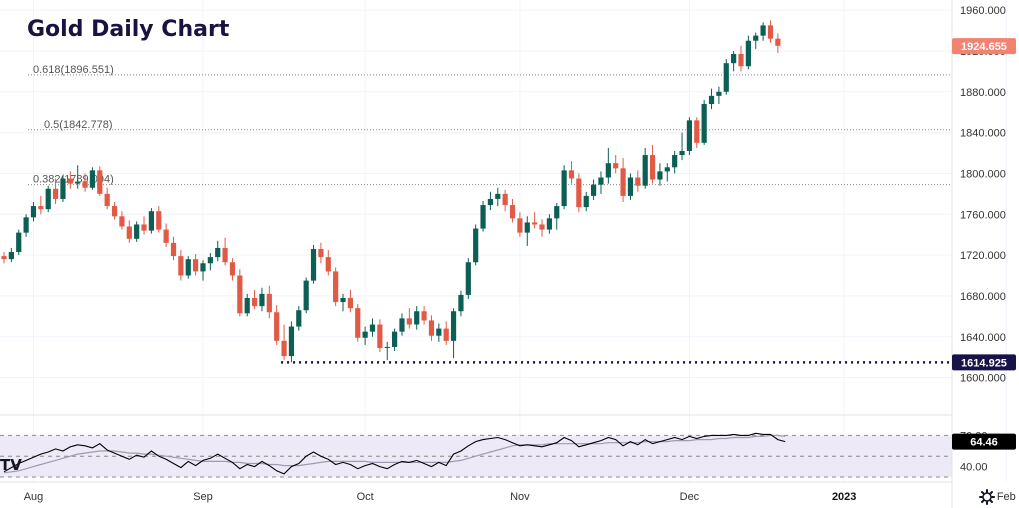 Image resolution: width=1019 pixels, height=508 pixels. Describe the element at coordinates (983, 134) in the screenshot. I see `price-tick-3: 1840.000` at that location.